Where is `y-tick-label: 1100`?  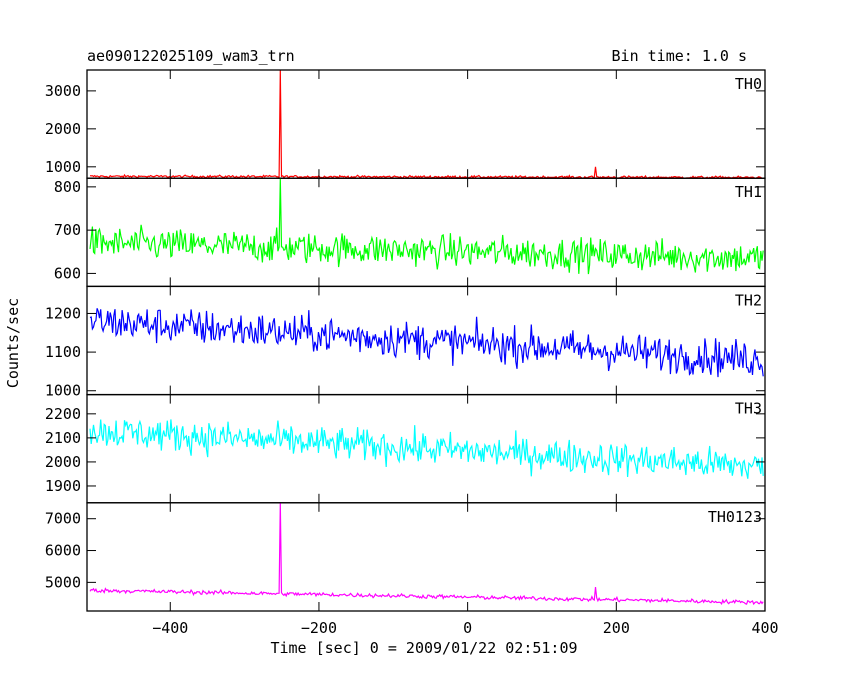 y-tick-label: 1100 is located at coordinates (63, 352).